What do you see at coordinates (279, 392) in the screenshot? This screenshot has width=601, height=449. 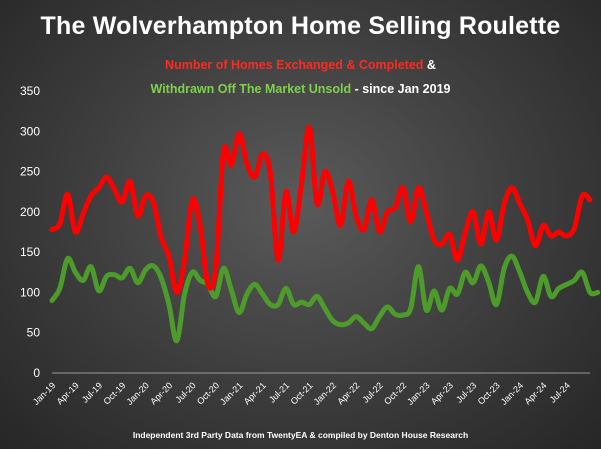 I see `x-tick-label: Jul-21` at bounding box center [279, 392].